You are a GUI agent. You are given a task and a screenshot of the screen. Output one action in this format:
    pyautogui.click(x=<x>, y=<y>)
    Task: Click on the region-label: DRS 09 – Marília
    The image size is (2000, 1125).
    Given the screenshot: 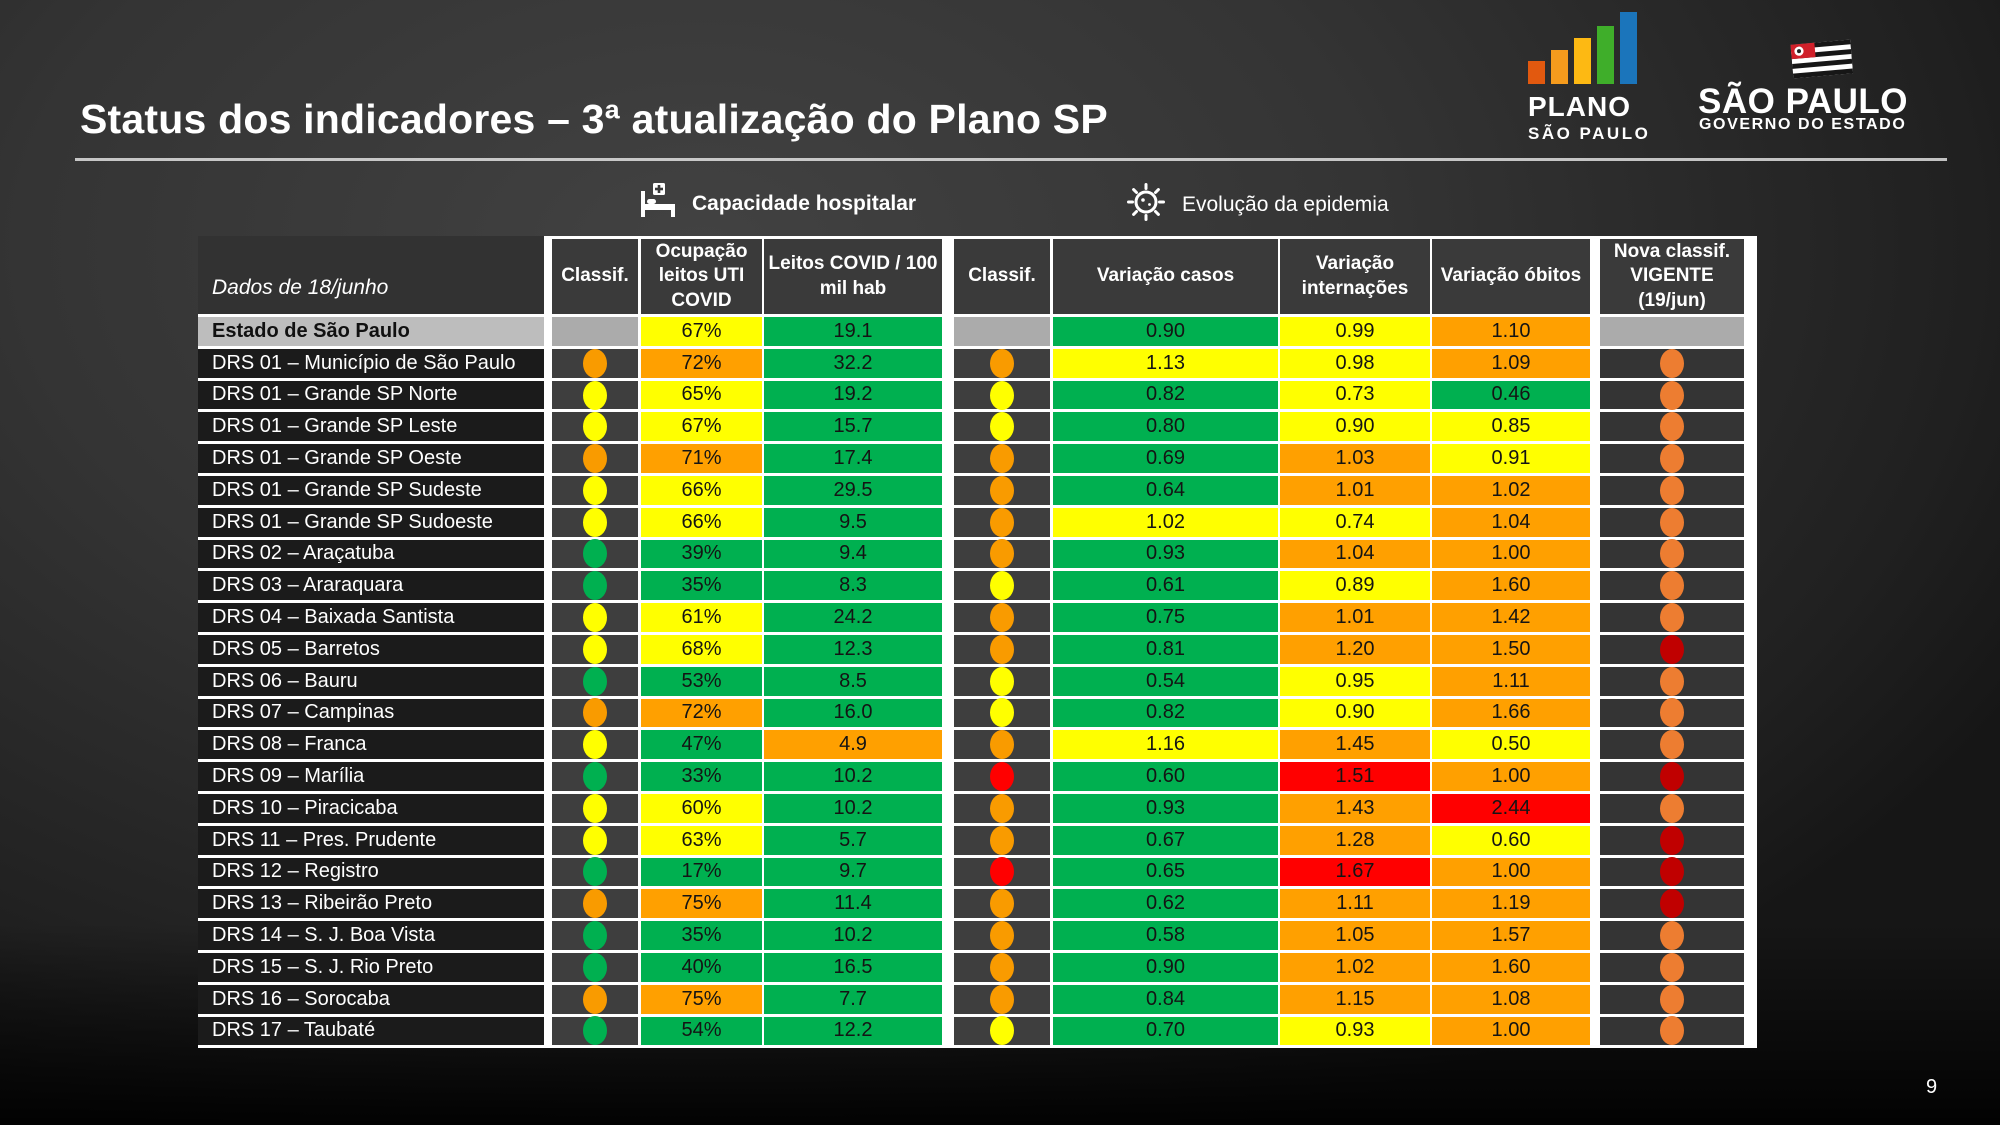 What is the action you would take?
    pyautogui.click(x=371, y=776)
    